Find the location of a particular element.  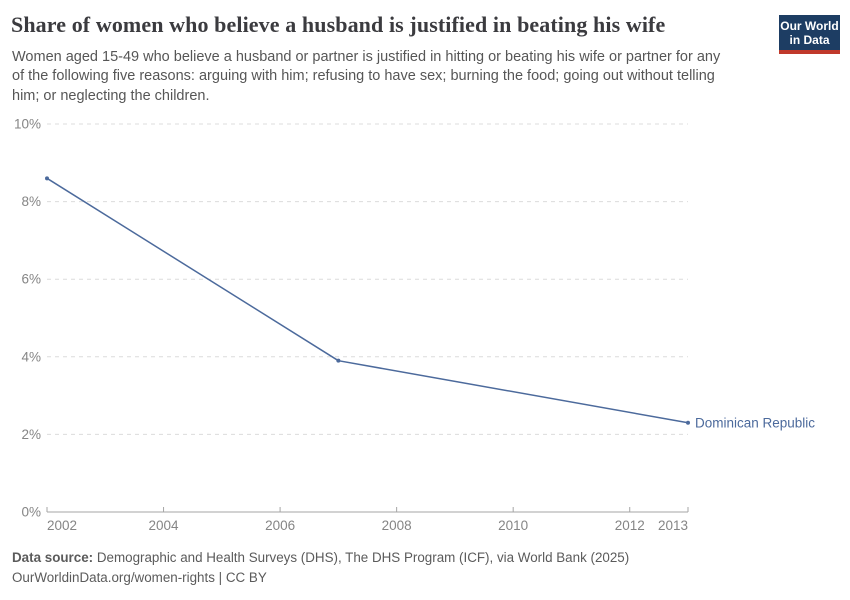

attribution-line: OurWorldinData.org/women-rights | CC BY is located at coordinates (139, 577).